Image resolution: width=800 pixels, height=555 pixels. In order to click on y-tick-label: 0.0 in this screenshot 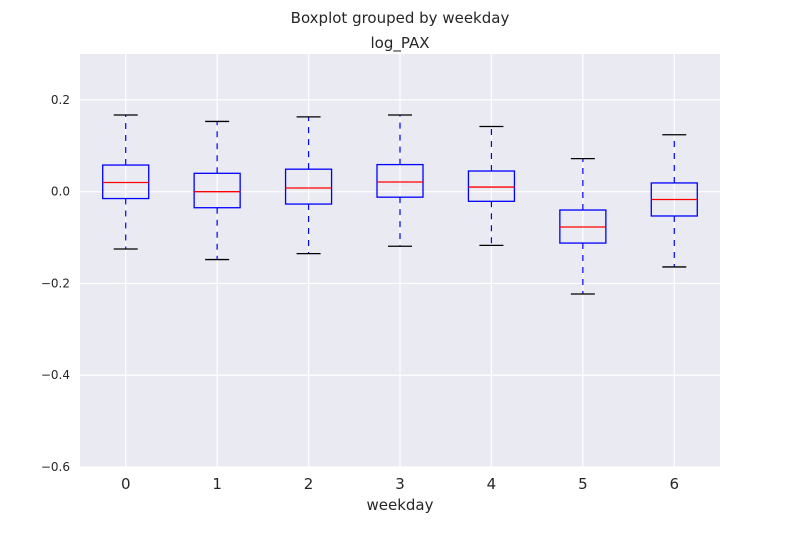, I will do `click(60, 192)`.